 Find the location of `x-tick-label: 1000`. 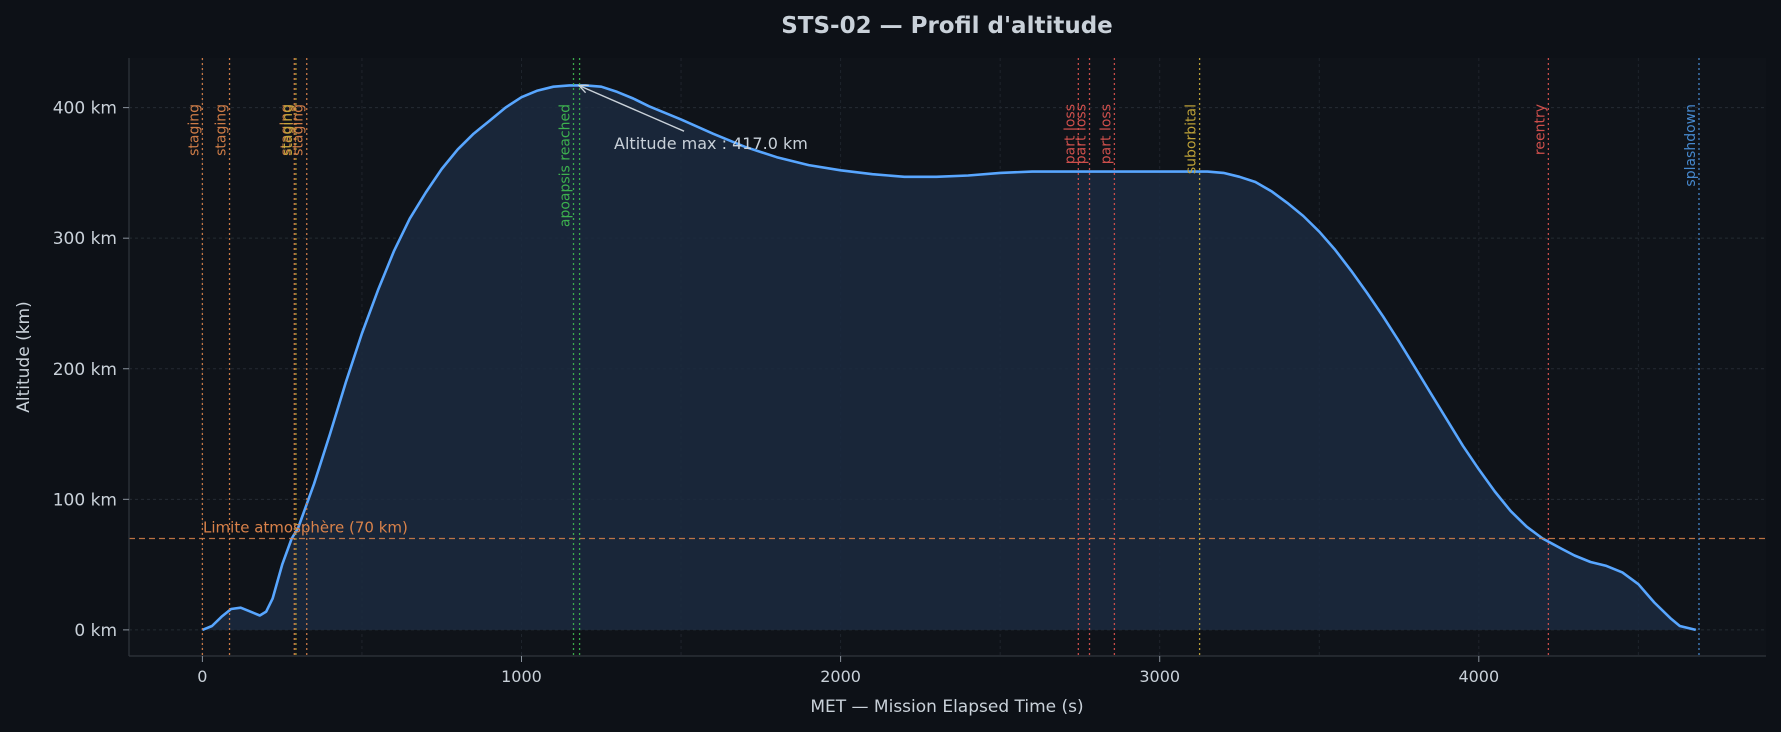

x-tick-label: 1000 is located at coordinates (521, 676).